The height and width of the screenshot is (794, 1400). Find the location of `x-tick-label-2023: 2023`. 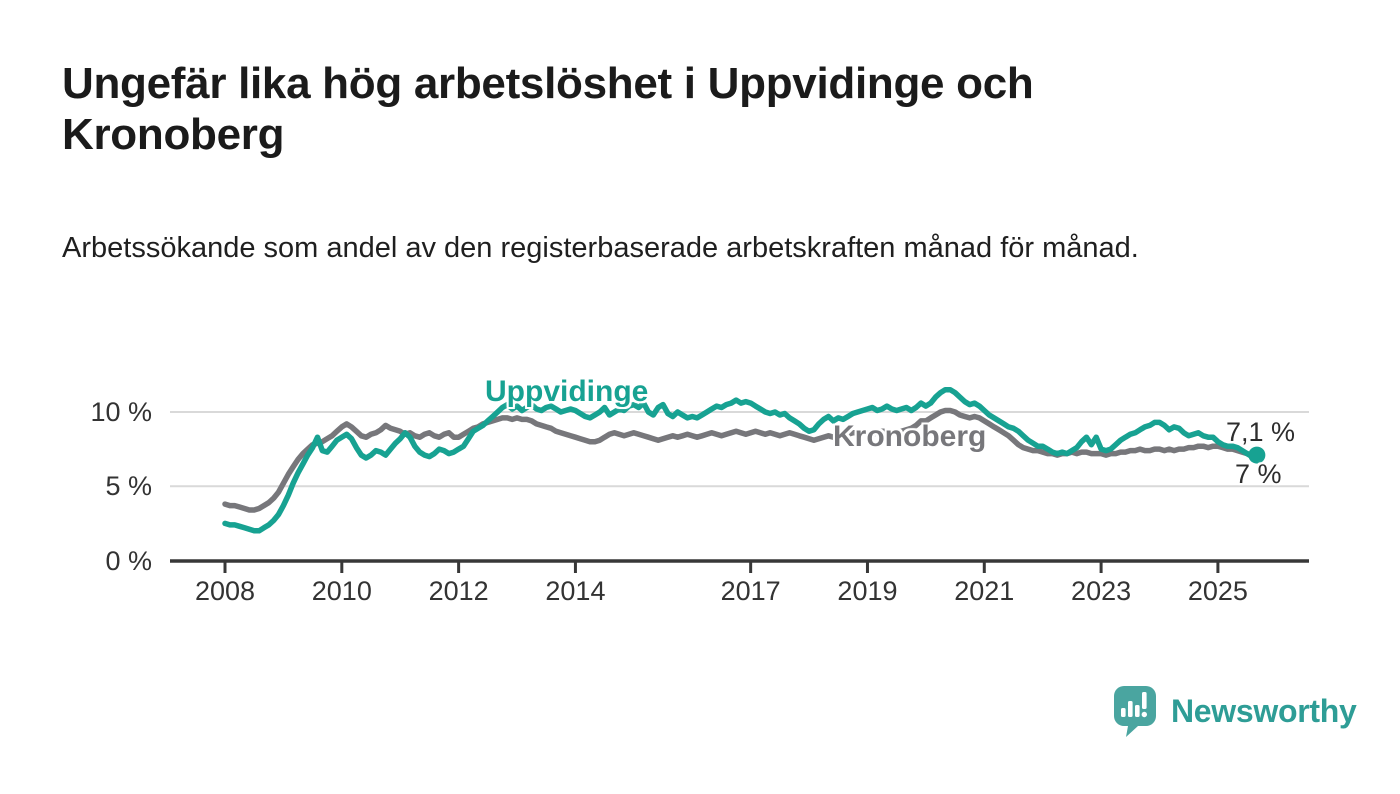

x-tick-label-2023: 2023 is located at coordinates (1101, 591).